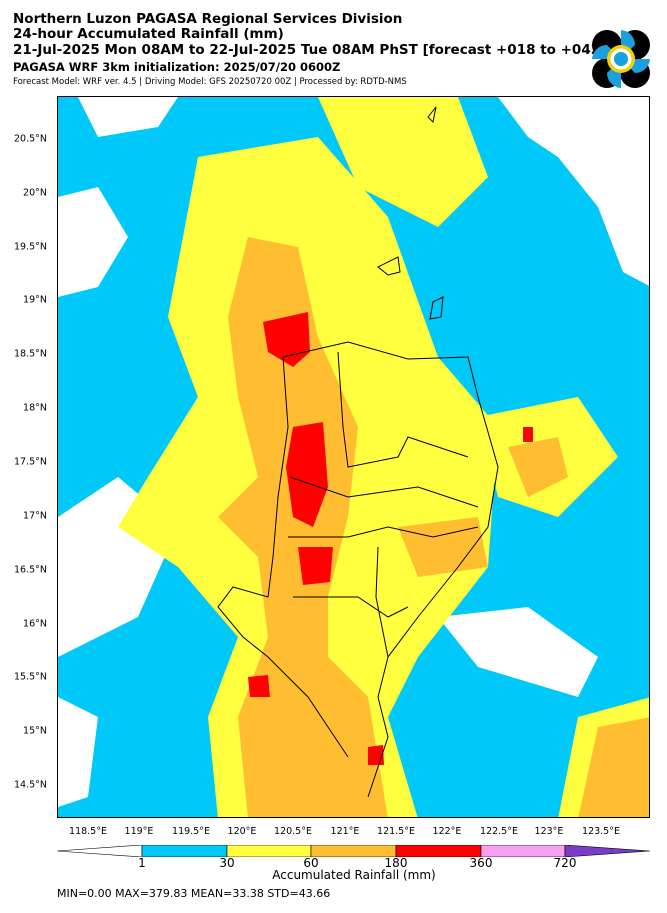 The image size is (667, 913). What do you see at coordinates (307, 474) in the screenshot?
I see `rain-heavy-cordillera` at bounding box center [307, 474].